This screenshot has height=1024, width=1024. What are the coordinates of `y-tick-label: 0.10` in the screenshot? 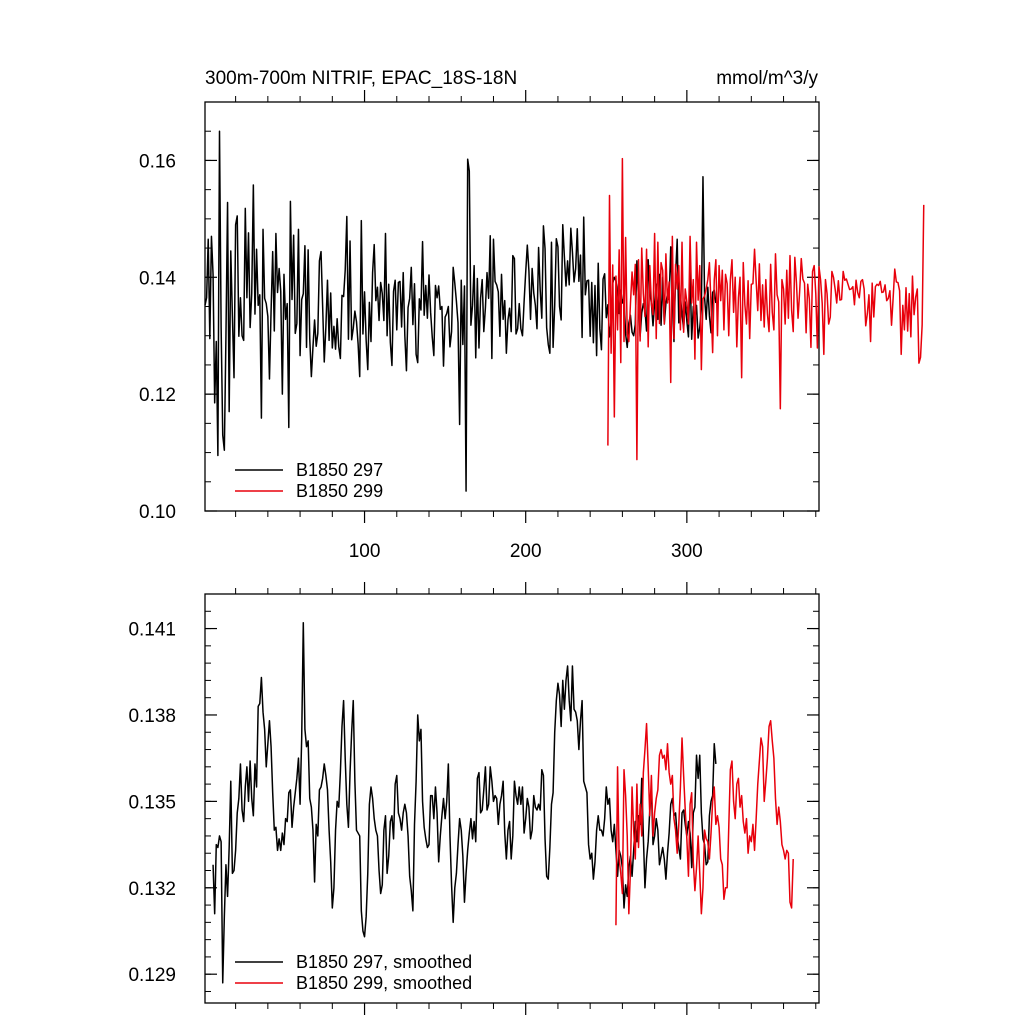 It's located at (157, 512).